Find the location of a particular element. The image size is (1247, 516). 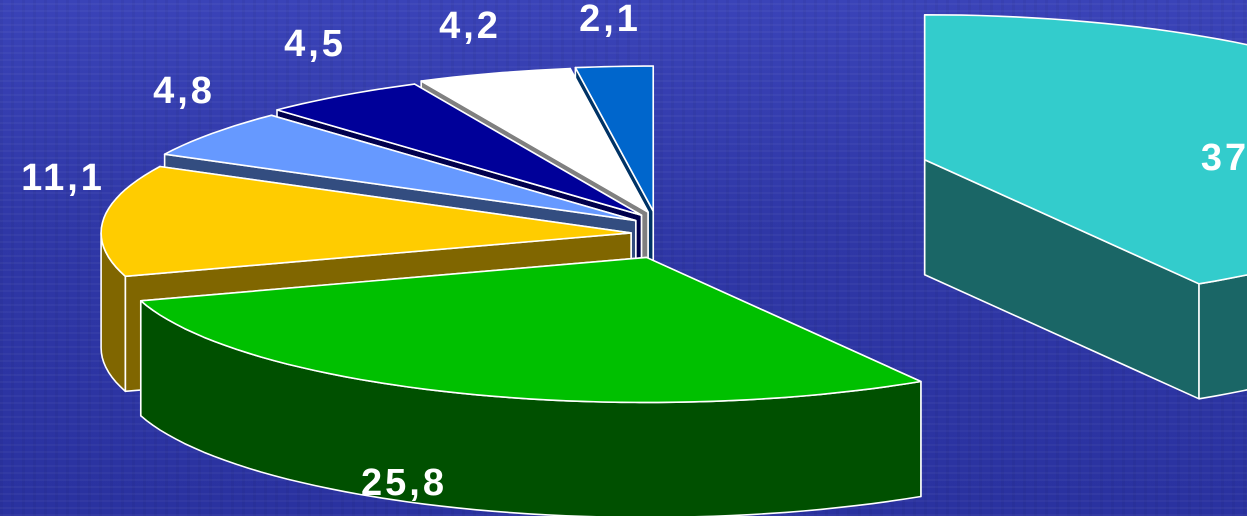

pie-data-label: 4,8 is located at coordinates (184, 91).